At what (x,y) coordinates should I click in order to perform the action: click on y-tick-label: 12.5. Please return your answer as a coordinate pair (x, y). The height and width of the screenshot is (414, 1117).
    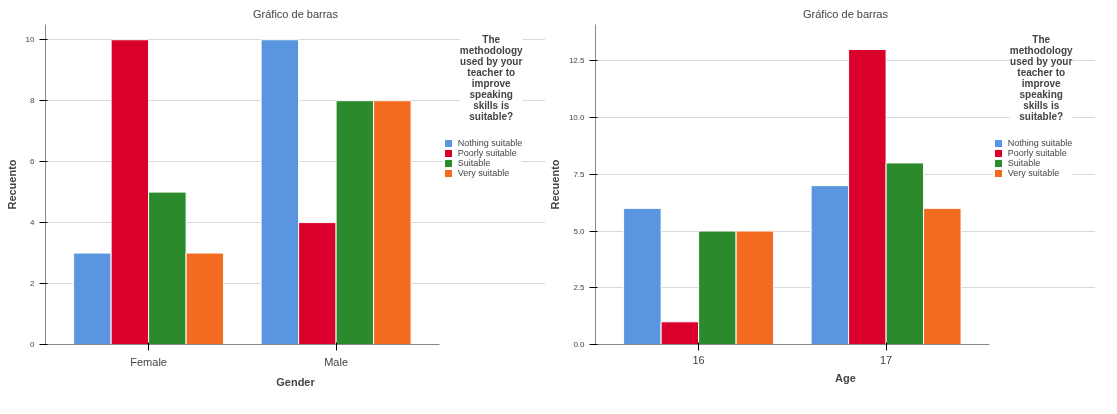
    Looking at the image, I should click on (577, 61).